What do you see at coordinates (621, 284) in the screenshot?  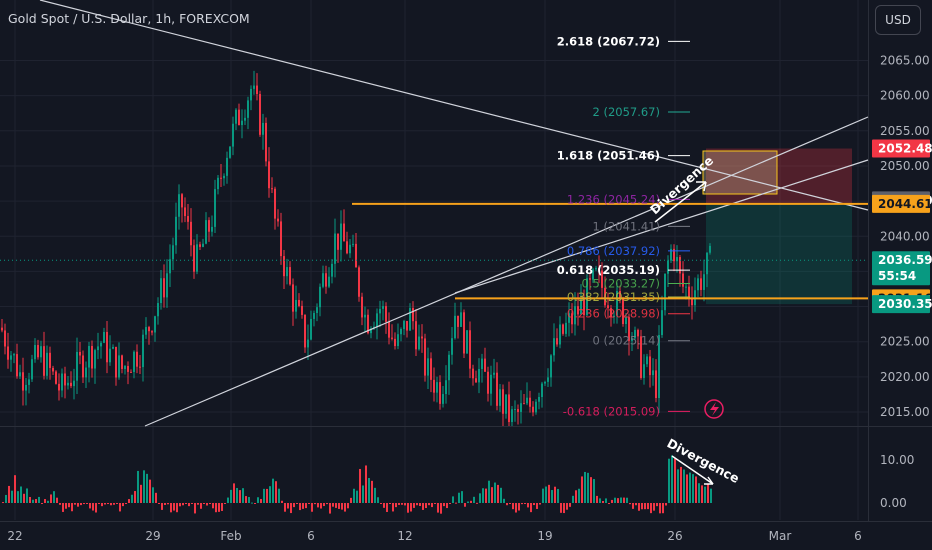 I see `fib-level-label: 0.5 (2033.27)` at bounding box center [621, 284].